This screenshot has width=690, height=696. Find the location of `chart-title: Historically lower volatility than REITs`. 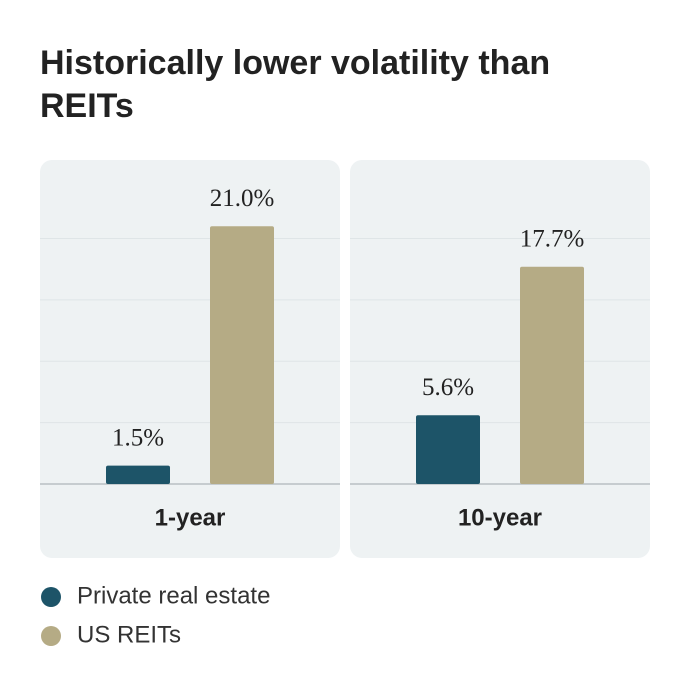

chart-title: Historically lower volatility than REITs is located at coordinates (295, 84).